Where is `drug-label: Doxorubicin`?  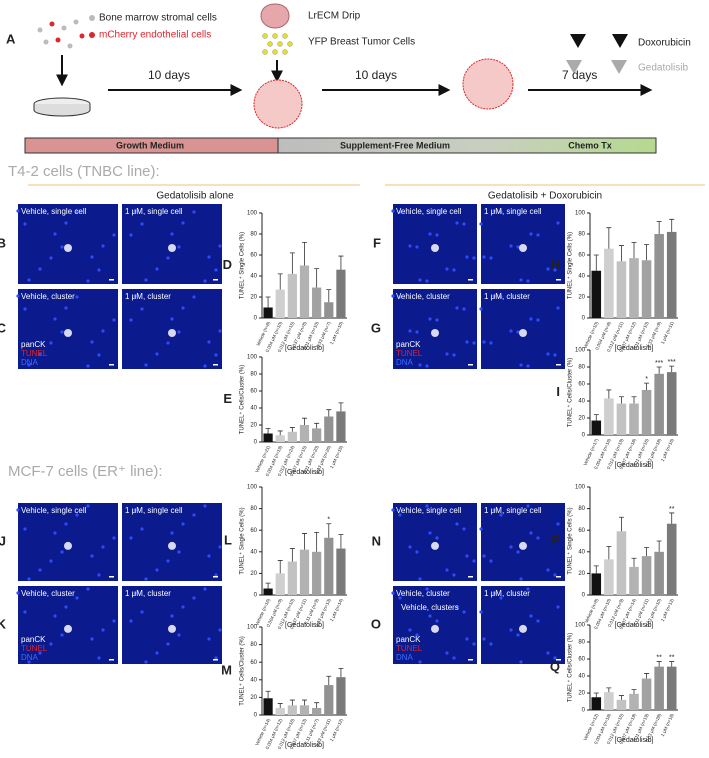 drug-label: Doxorubicin is located at coordinates (664, 43).